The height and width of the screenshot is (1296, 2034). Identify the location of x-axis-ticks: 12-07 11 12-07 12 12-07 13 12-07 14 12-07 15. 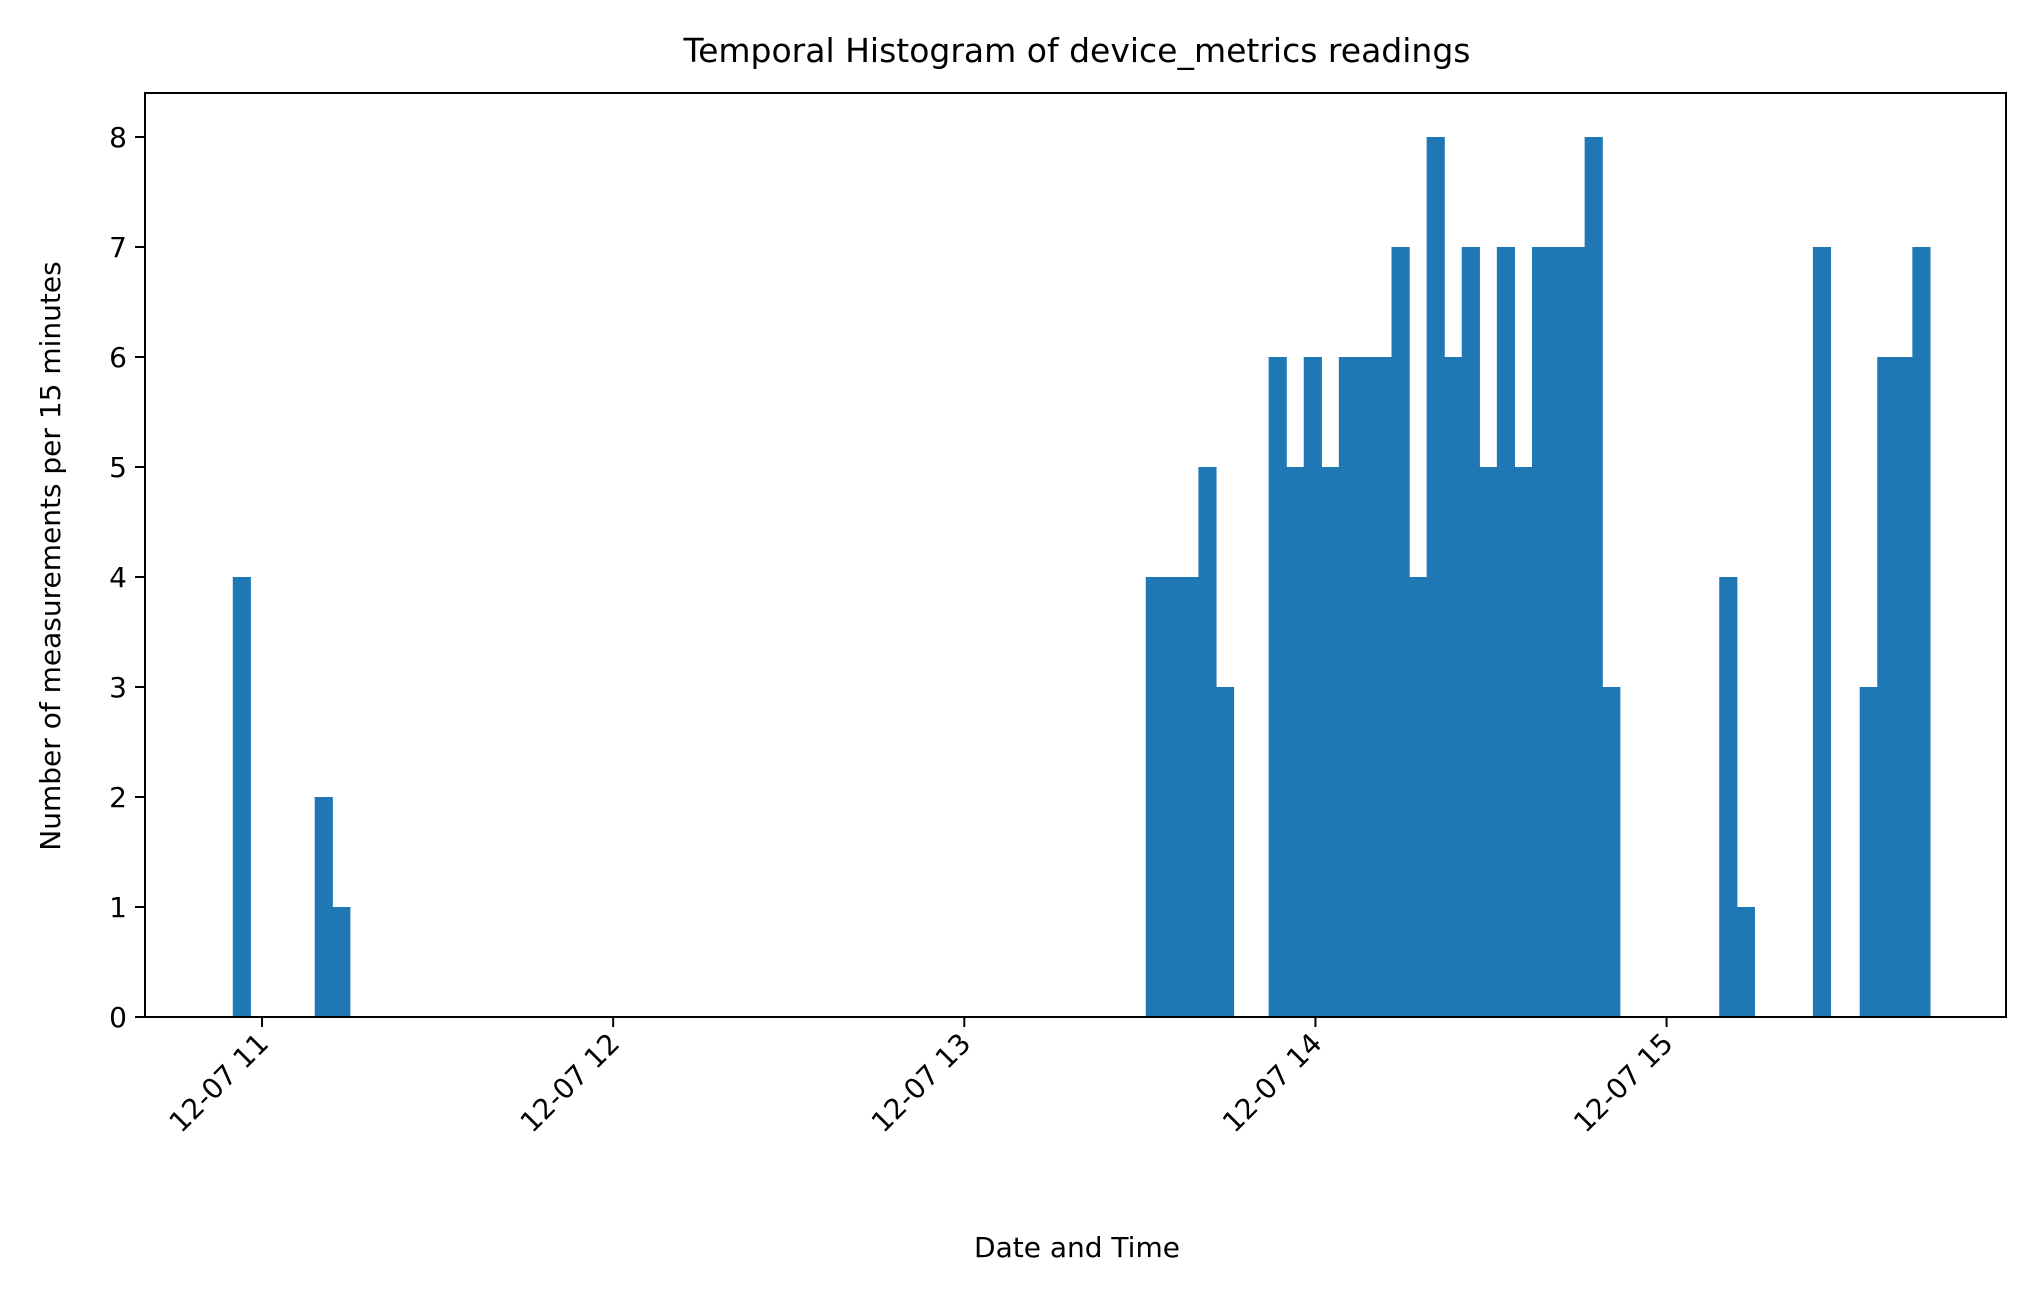
(921, 1078).